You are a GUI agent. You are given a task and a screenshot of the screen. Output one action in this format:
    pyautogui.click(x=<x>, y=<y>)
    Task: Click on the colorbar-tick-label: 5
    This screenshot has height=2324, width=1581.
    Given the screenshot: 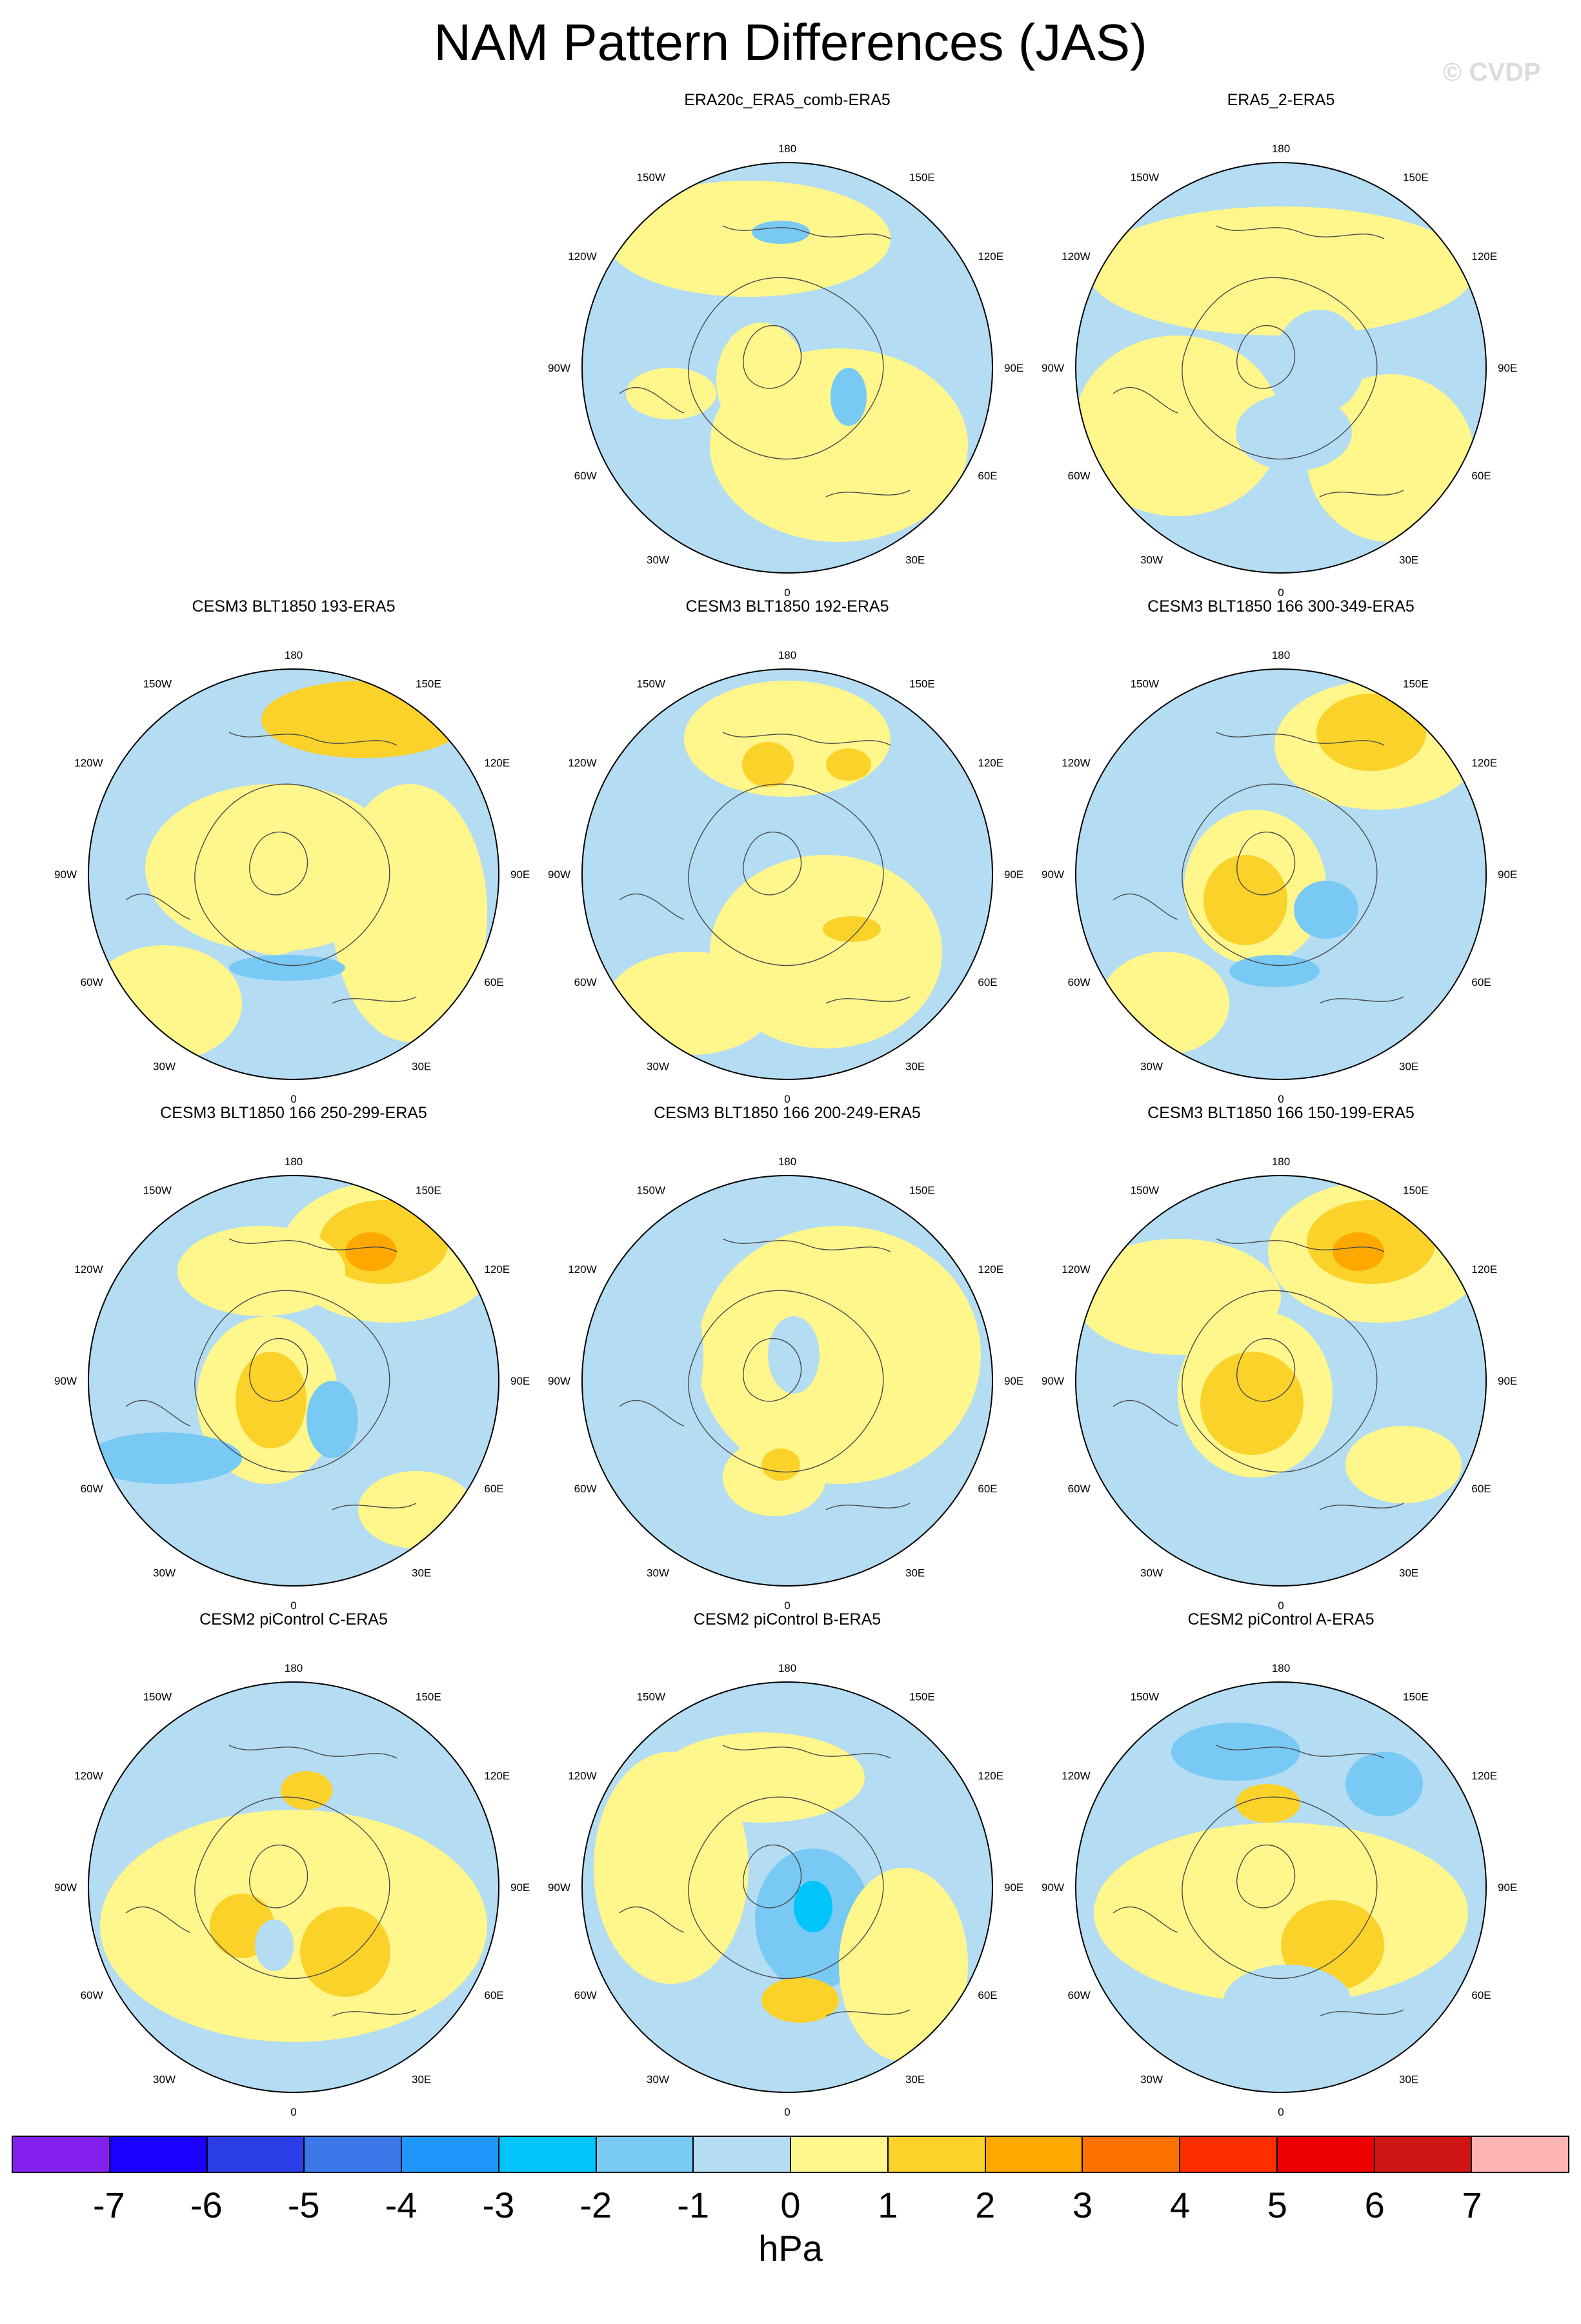 What is the action you would take?
    pyautogui.click(x=1277, y=2205)
    